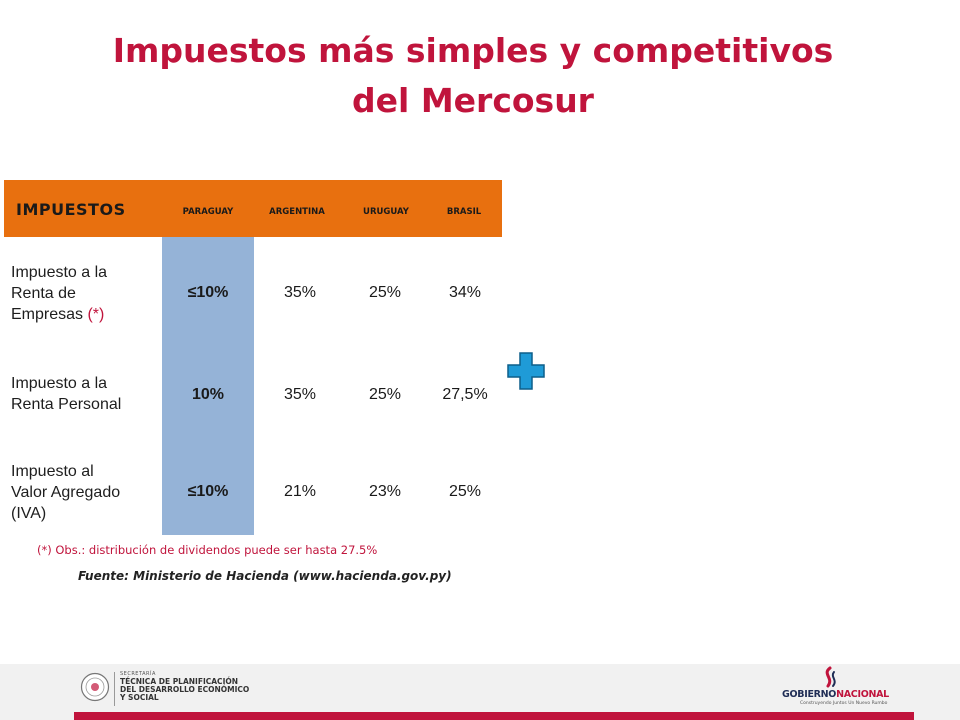 This screenshot has height=720, width=960. I want to click on footer-accent-bar, so click(494, 716).